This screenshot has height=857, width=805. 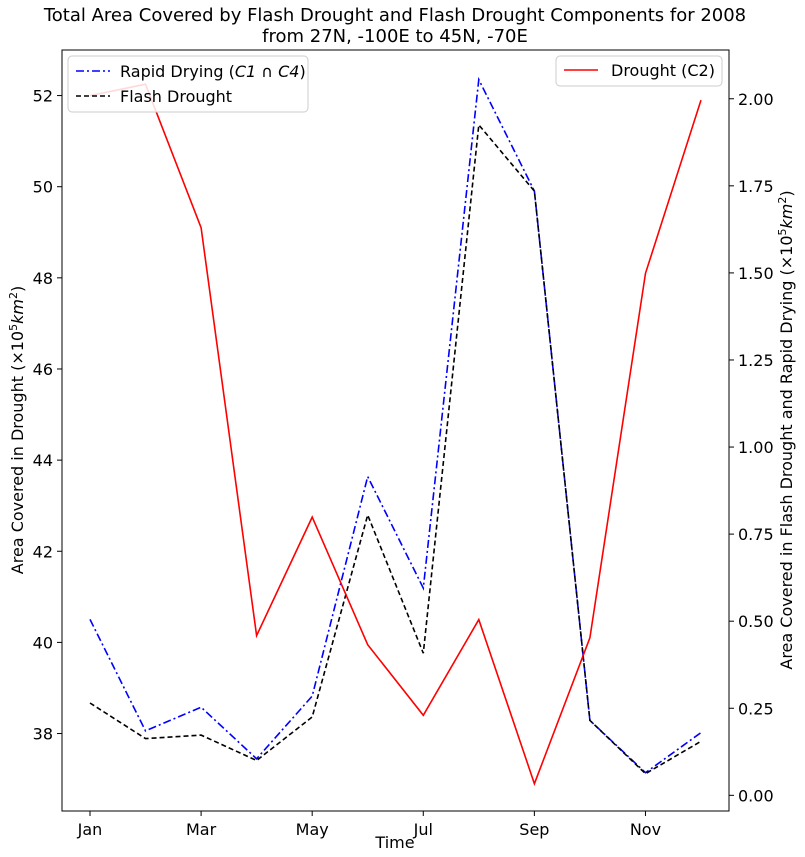 I want to click on legend-right: Drought (C2), so click(x=639, y=71).